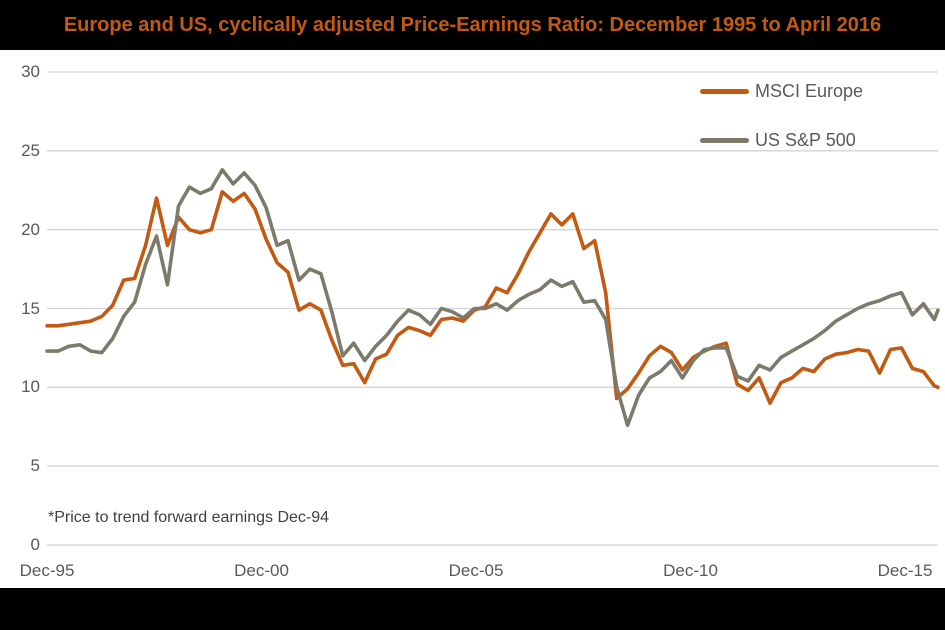 This screenshot has height=630, width=945. I want to click on y-tick-label-10: 10, so click(30, 387).